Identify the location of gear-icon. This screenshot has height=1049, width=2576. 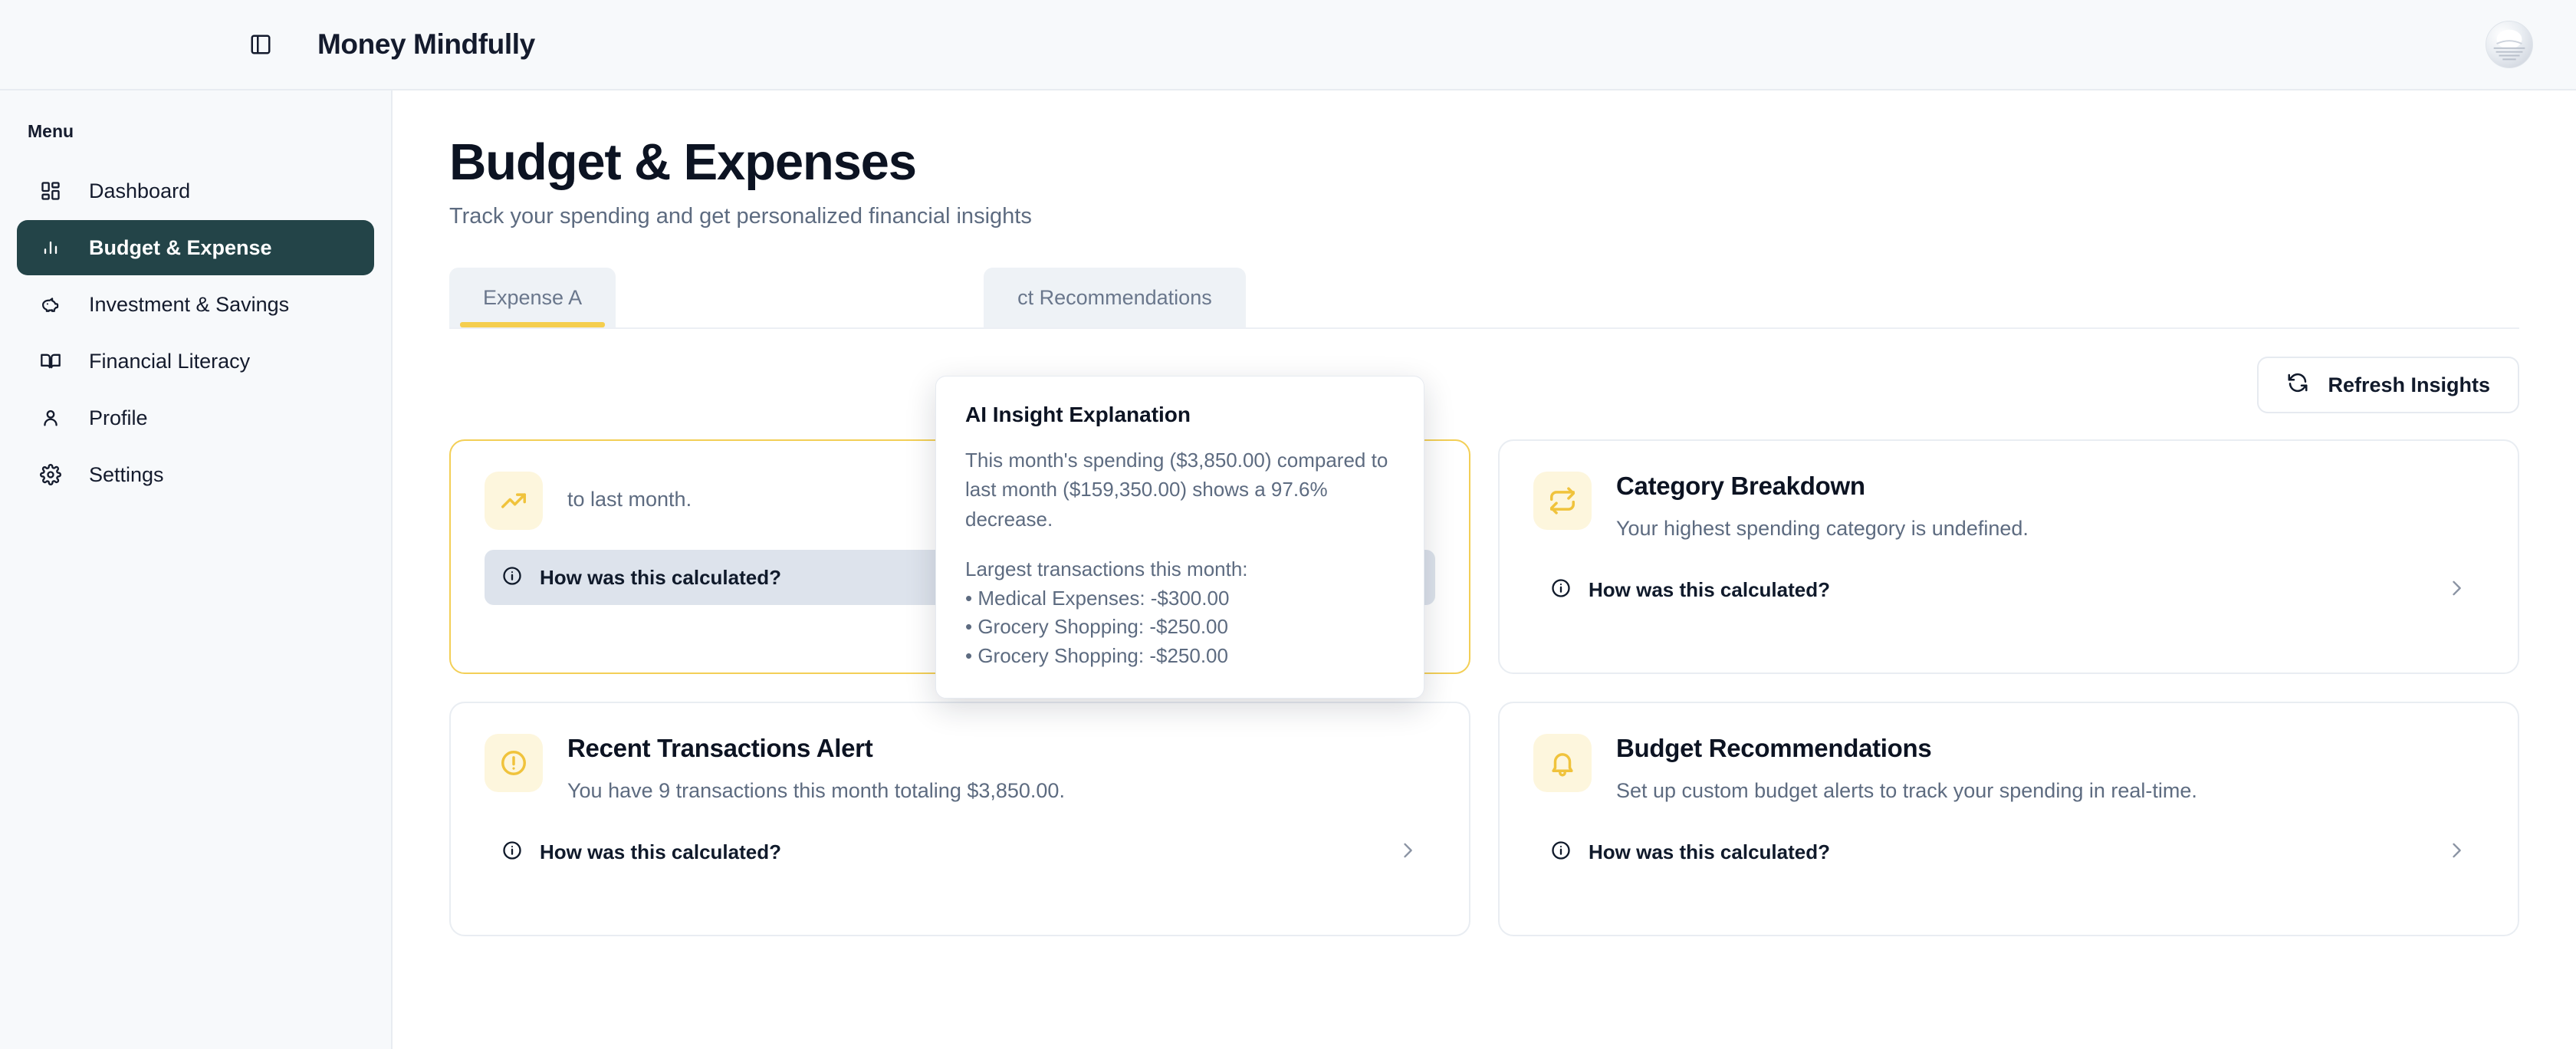
(51, 474).